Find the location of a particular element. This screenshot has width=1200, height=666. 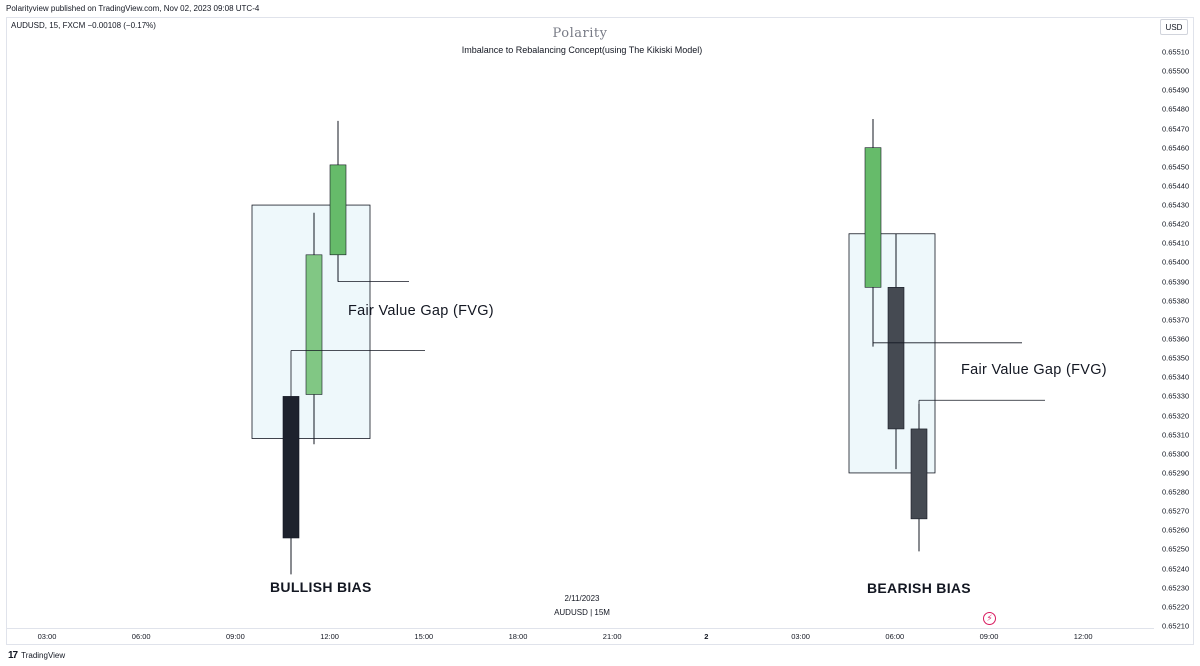

price-tick-label: 0.65480 is located at coordinates (1176, 109).